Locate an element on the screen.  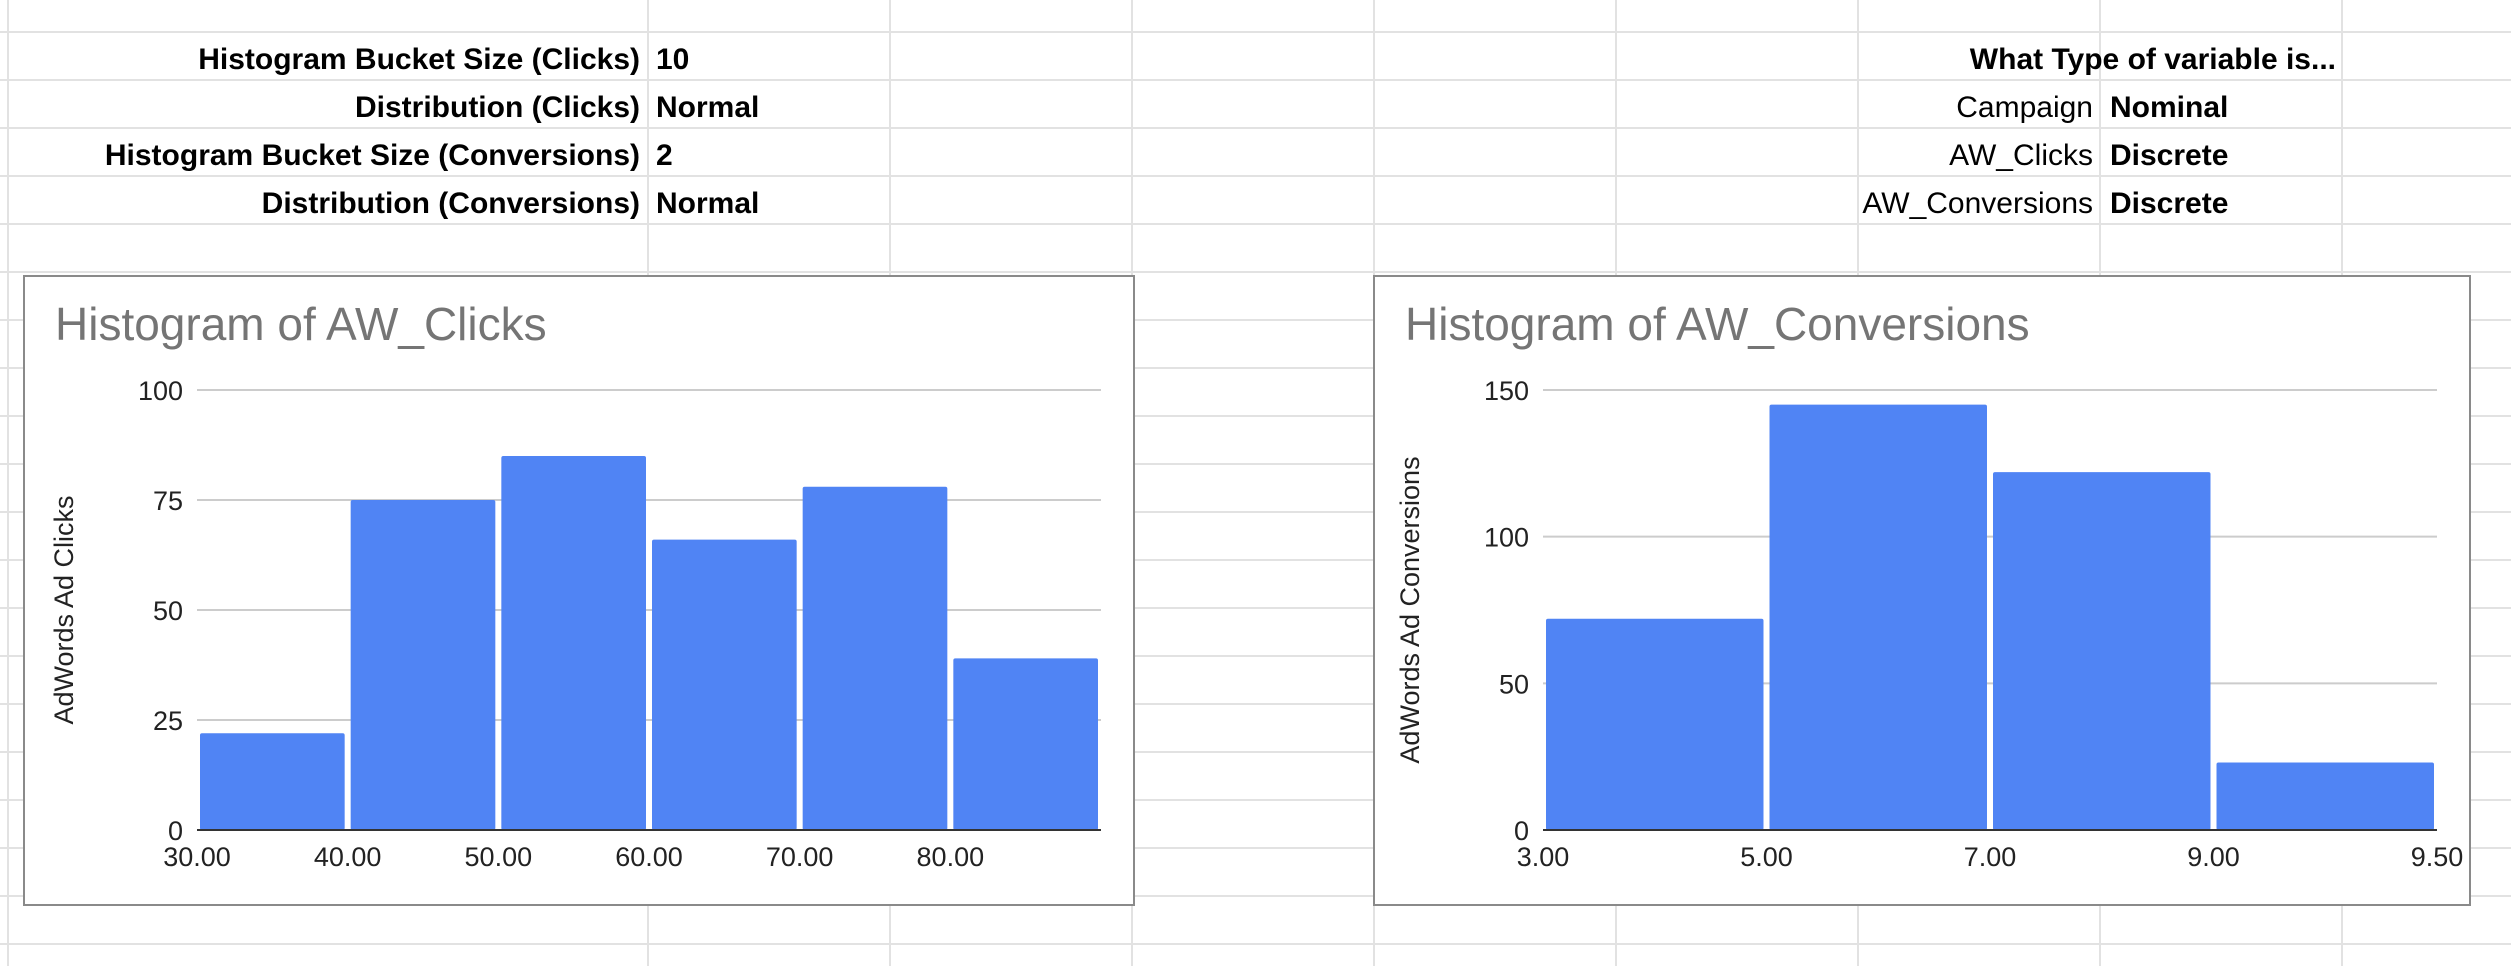
y-tick-label: 150 is located at coordinates (1506, 391).